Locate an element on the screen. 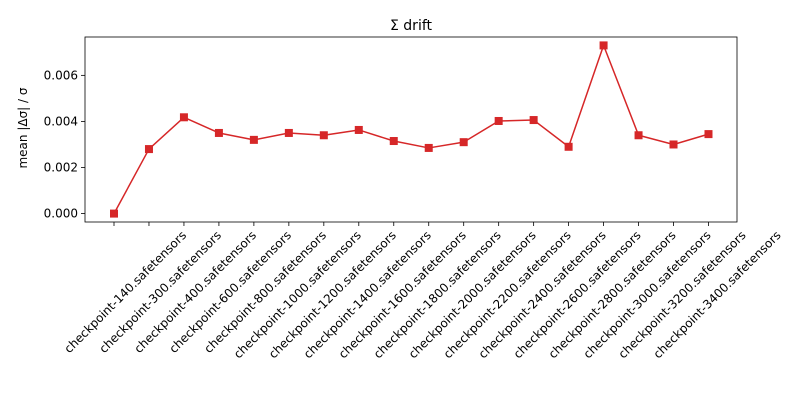 Image resolution: width=800 pixels, height=400 pixels. x-tick-label: checkpoint-1600.safetensors is located at coordinates (402, 294).